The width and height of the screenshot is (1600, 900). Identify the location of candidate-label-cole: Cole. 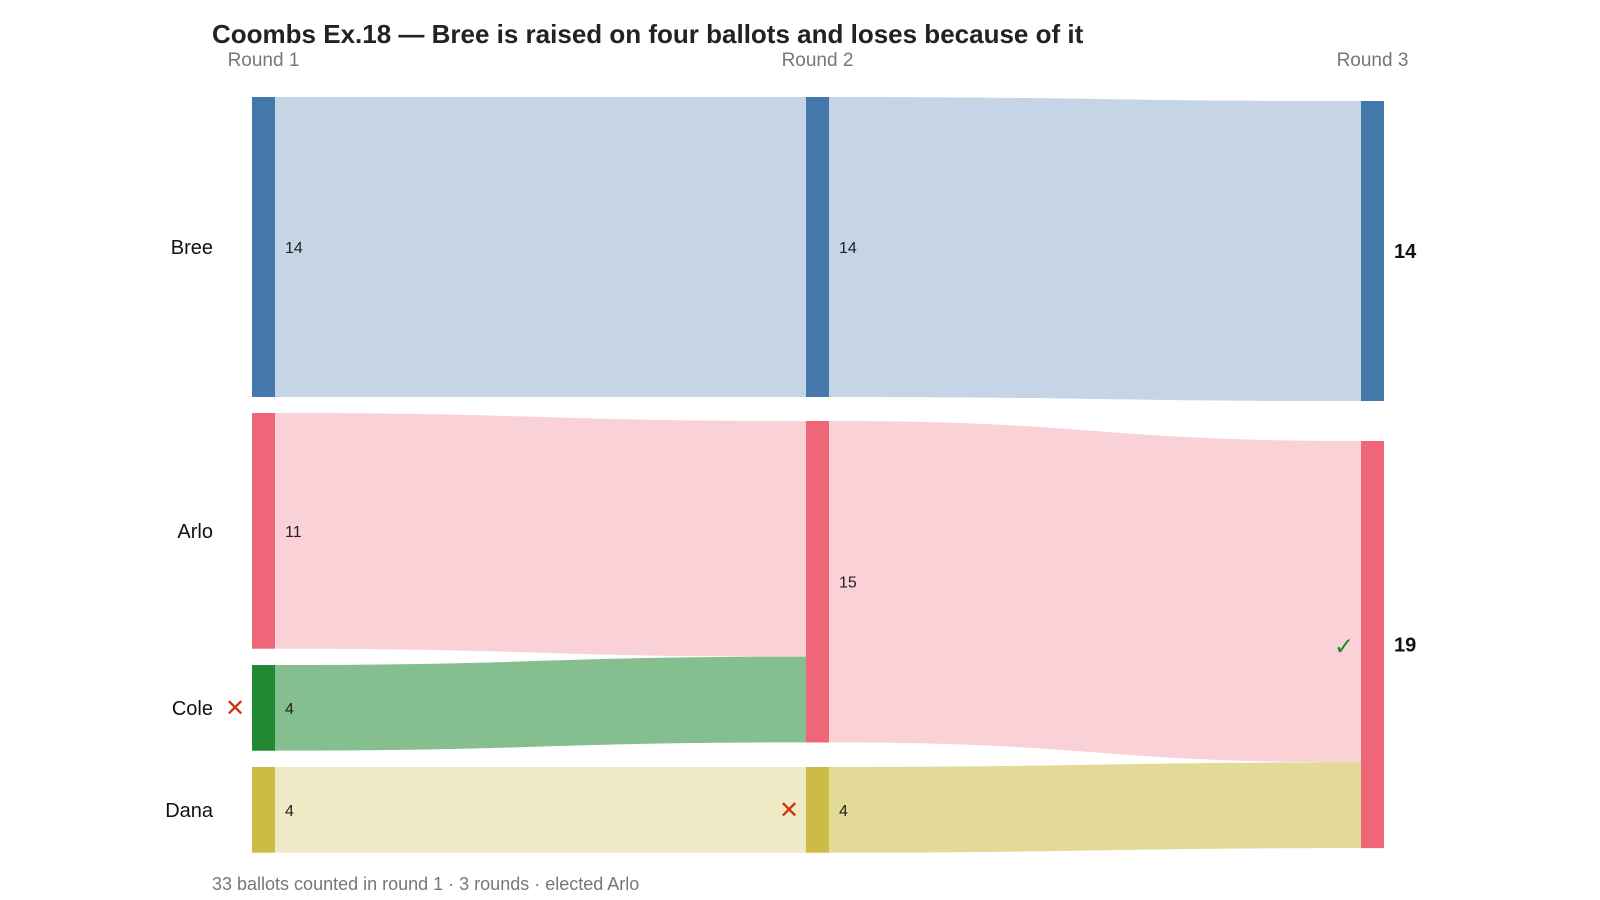
(192, 709).